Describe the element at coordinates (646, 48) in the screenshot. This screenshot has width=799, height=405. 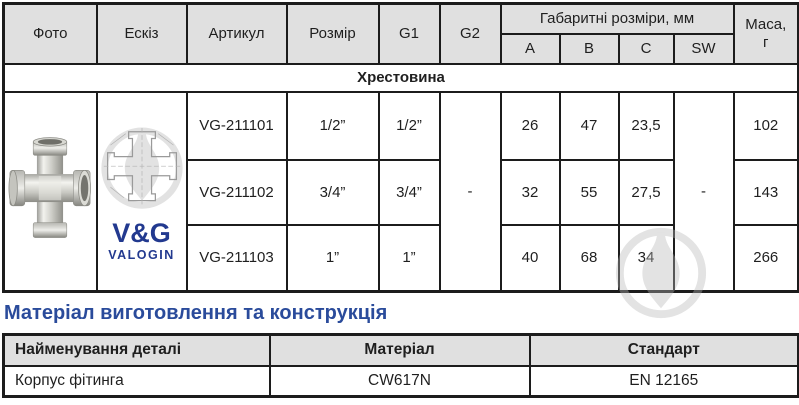
I see `header-dim-c: C` at that location.